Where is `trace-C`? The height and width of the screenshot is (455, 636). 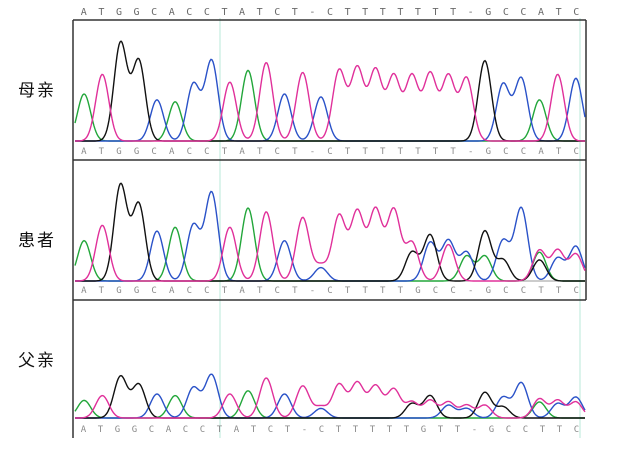 trace-C is located at coordinates (330, 396).